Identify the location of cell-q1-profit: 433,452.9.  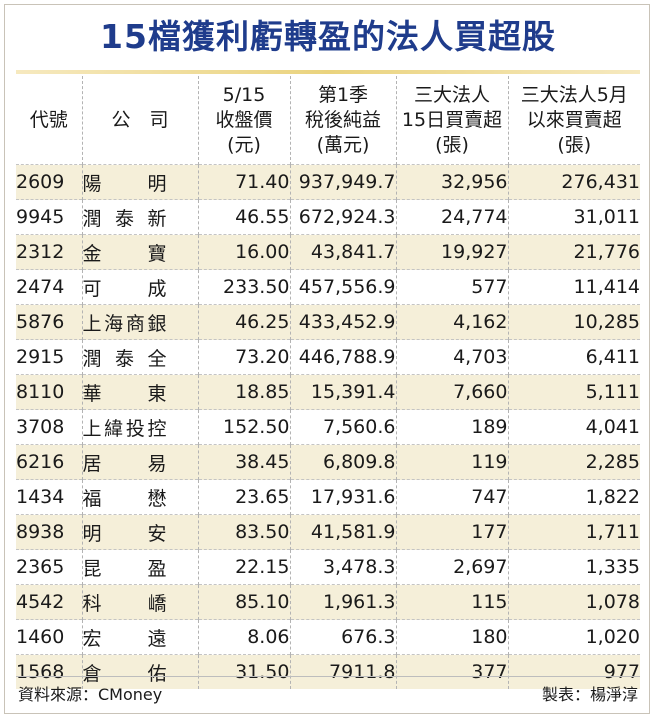
(342, 322).